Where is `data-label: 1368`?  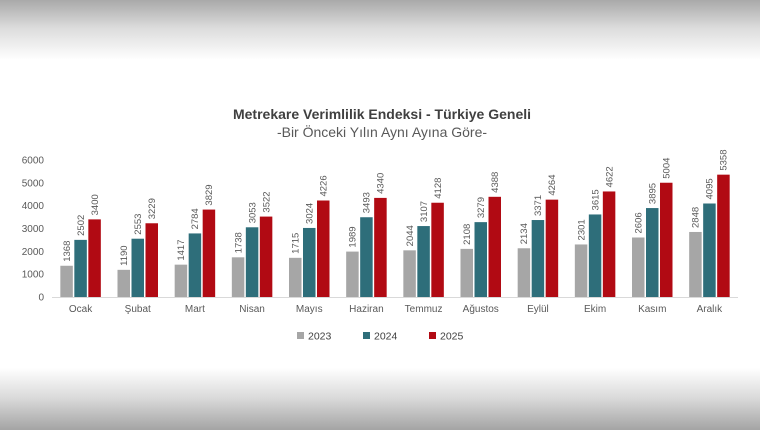
data-label: 1368 is located at coordinates (67, 251).